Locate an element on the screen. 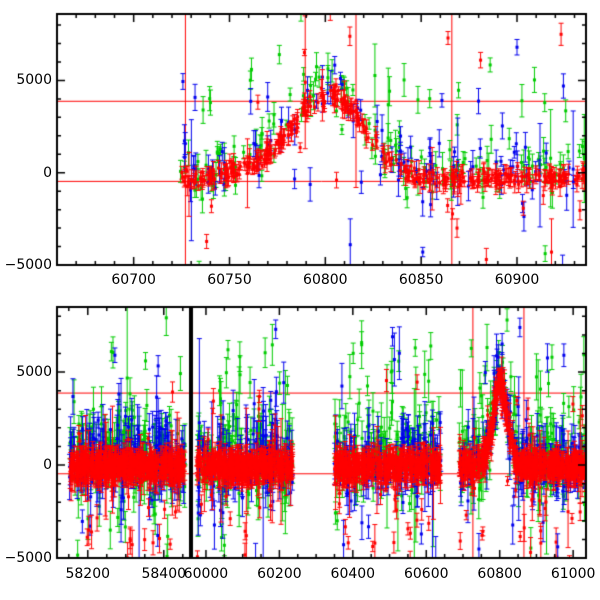 This screenshot has width=600, height=600. x-tick-label: 60400 is located at coordinates (353, 574).